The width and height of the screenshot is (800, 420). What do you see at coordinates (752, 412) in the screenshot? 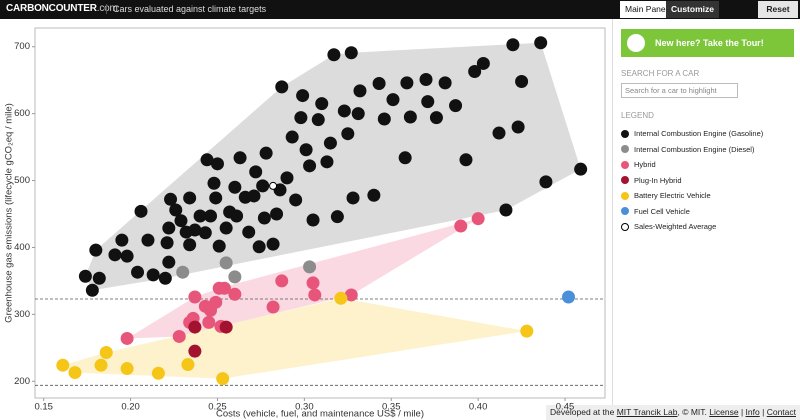
I see `footer-link: Info` at bounding box center [752, 412].